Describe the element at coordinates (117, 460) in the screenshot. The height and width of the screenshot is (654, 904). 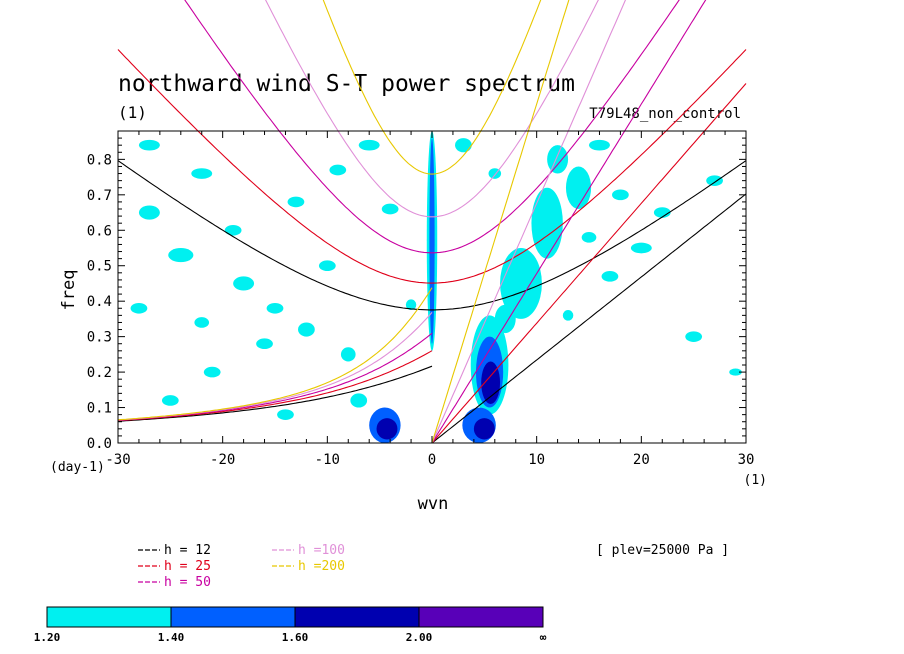
I see `x-tick-label: -30` at that location.